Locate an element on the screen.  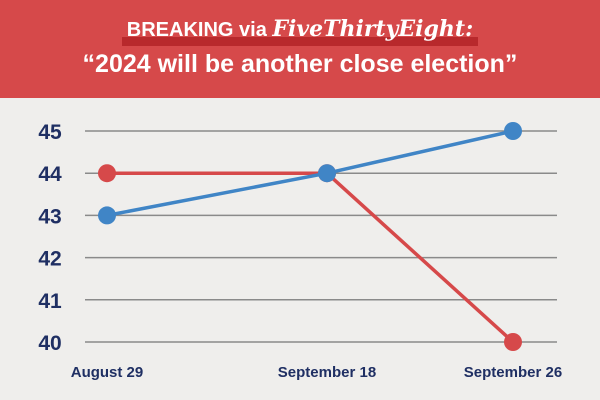
x-tick-label: August 29 is located at coordinates (107, 372).